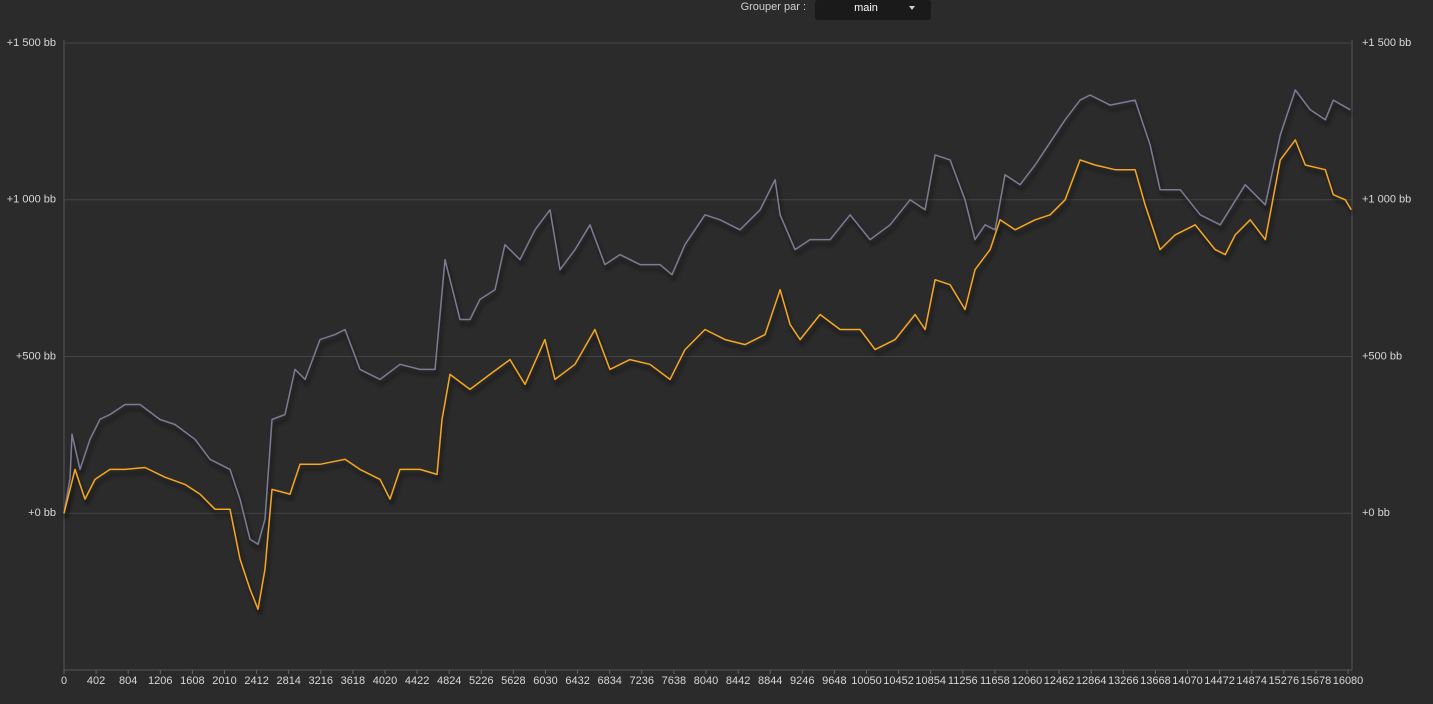 The width and height of the screenshot is (1433, 704). Describe the element at coordinates (912, 8) in the screenshot. I see `dropdown-arrow` at that location.